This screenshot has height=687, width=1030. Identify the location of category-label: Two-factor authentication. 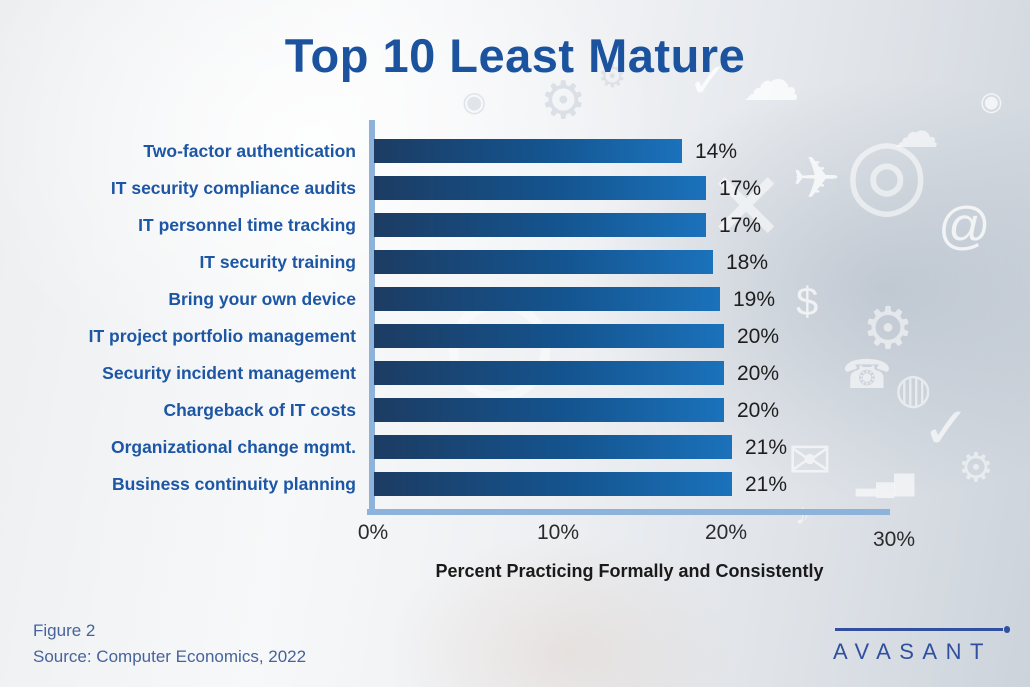
(249, 151).